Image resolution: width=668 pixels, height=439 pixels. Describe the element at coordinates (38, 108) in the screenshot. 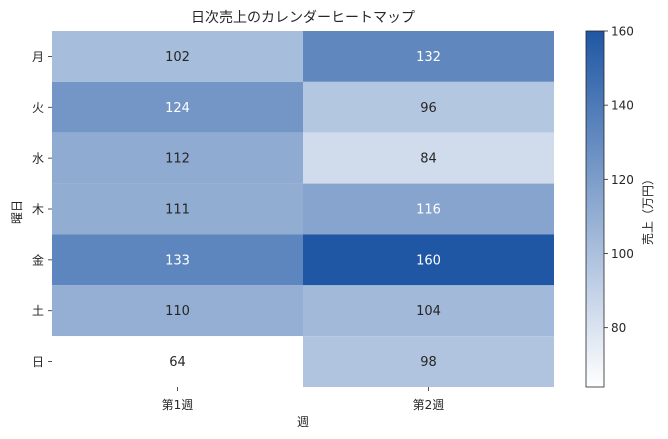

I see `y-tick-label: 火` at that location.